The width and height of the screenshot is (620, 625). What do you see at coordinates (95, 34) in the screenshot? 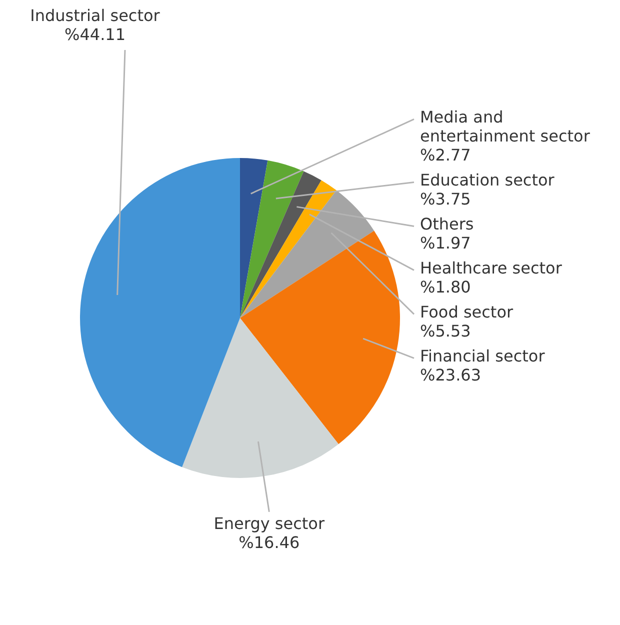
I see `data-label: %44.11` at bounding box center [95, 34].